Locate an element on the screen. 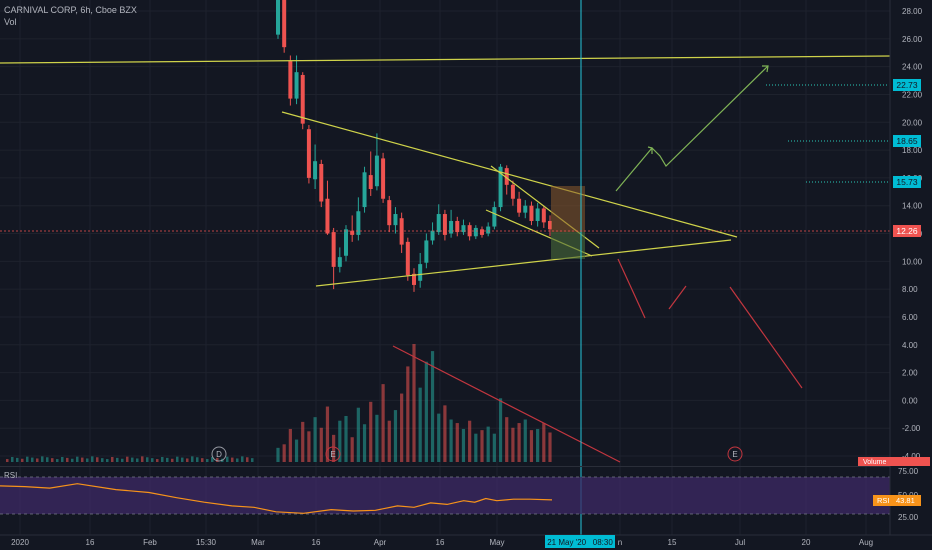 This screenshot has height=550, width=932. rsi-pane is located at coordinates (445, 490).